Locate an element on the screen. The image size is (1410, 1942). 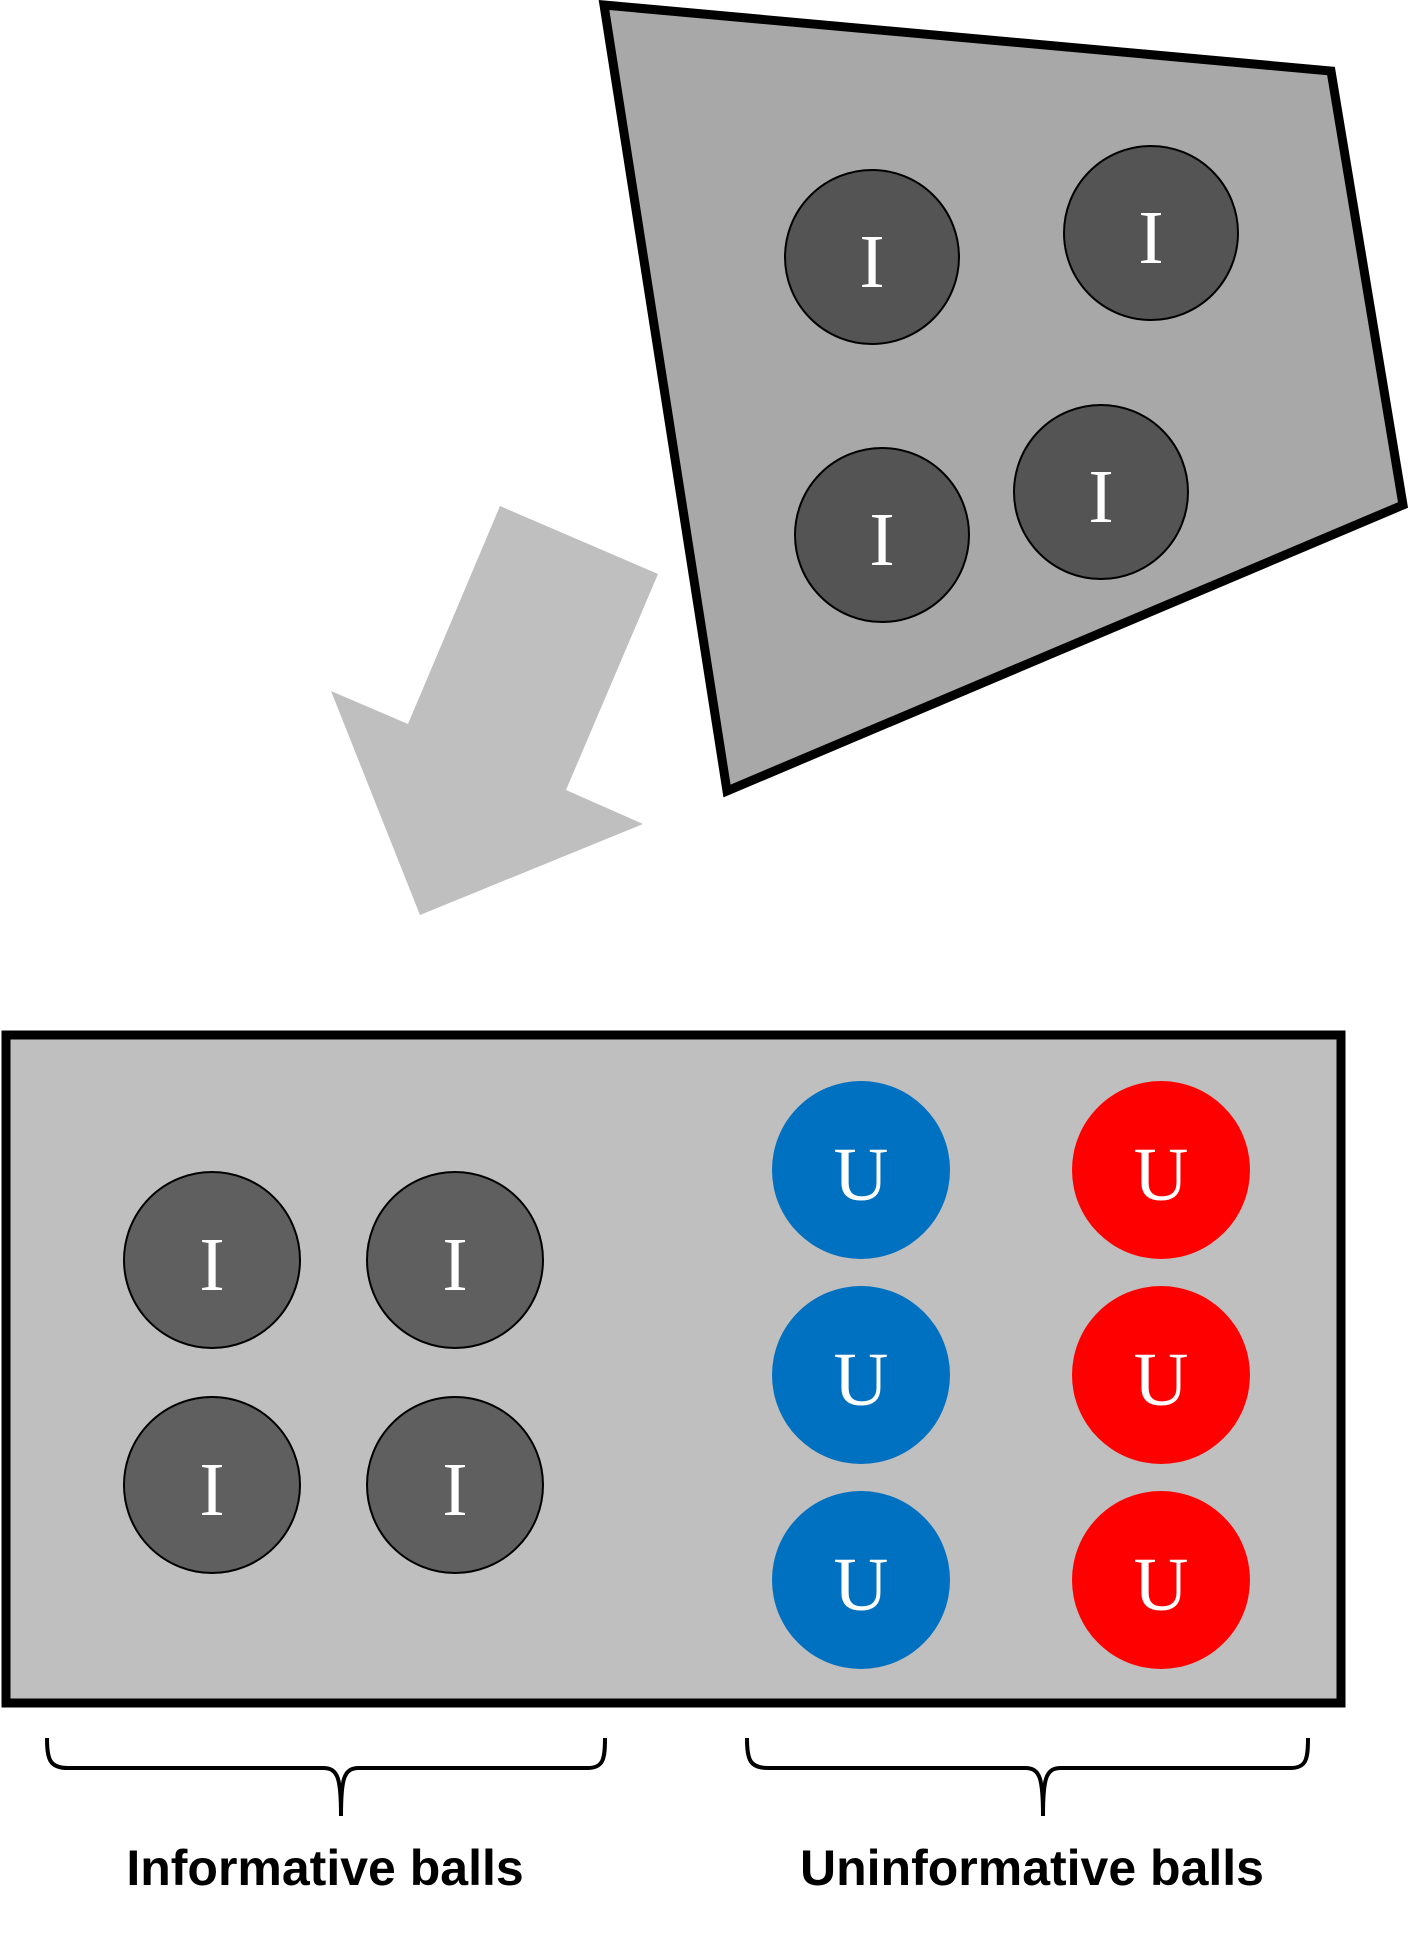
uninformative-brace is located at coordinates (1027, 1777).